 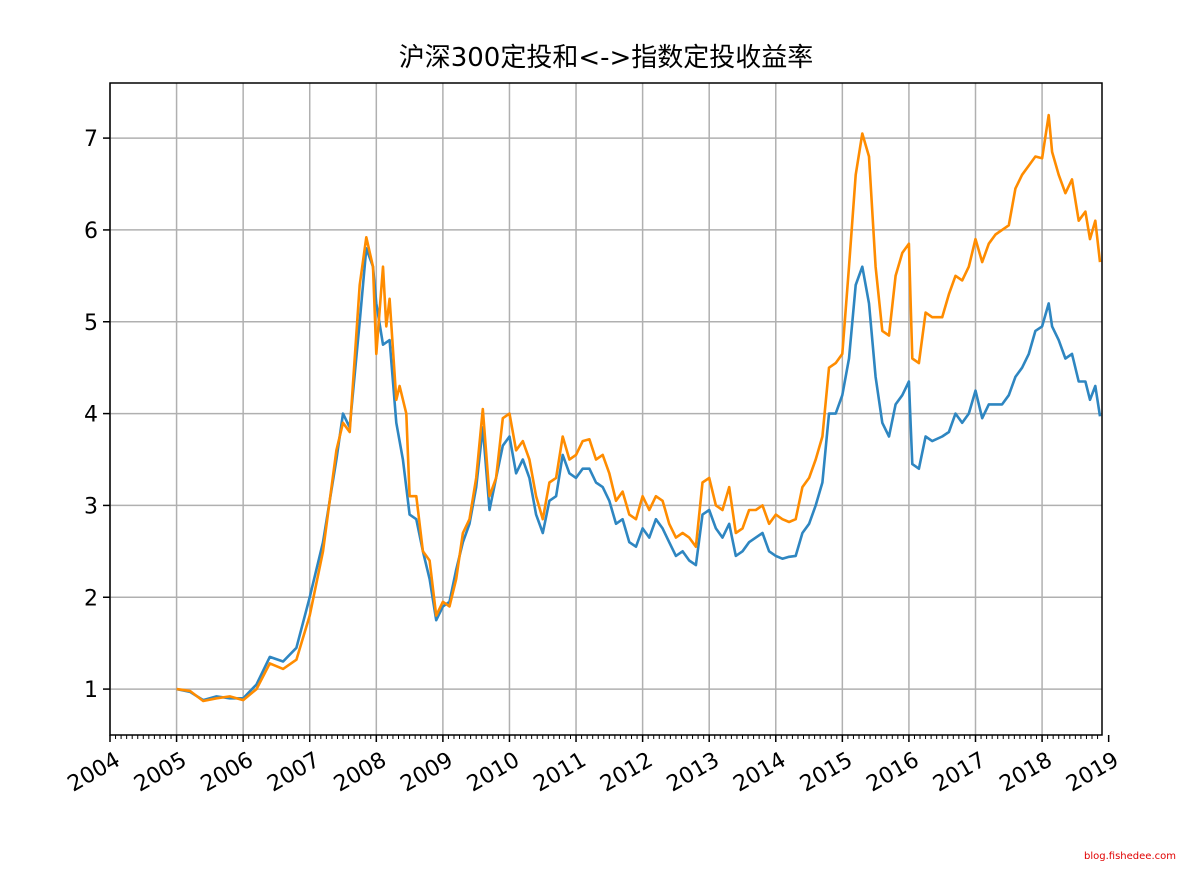 What do you see at coordinates (91, 415) in the screenshot?
I see `y-tick-label: 4` at bounding box center [91, 415].